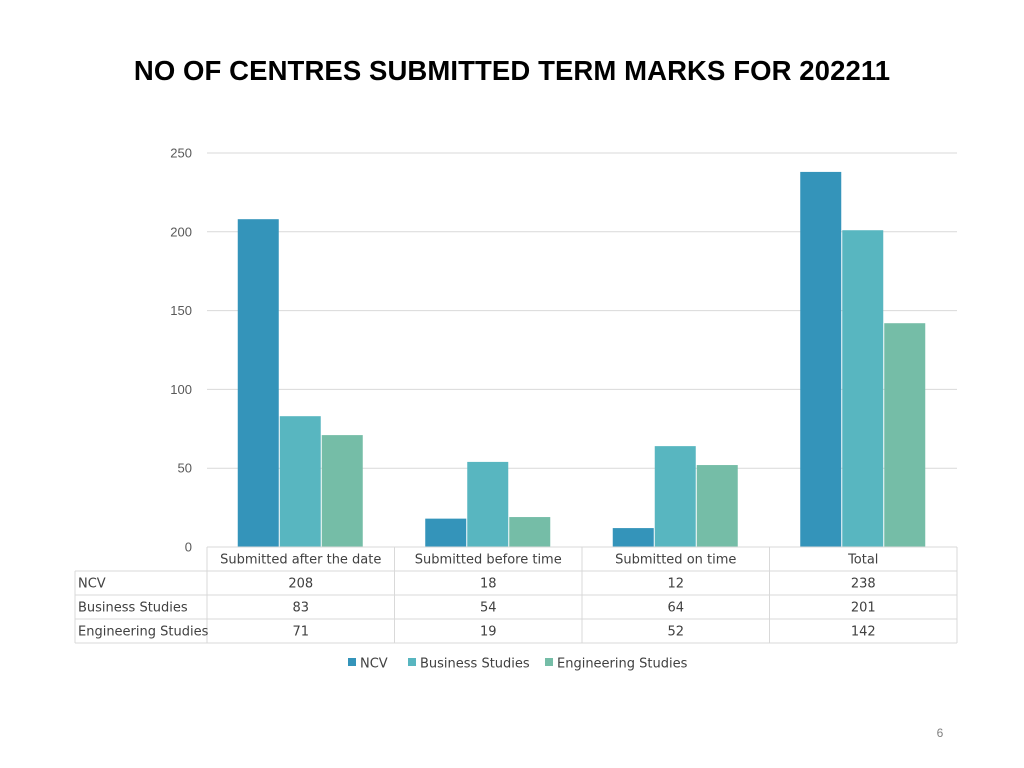 The image size is (1024, 768). I want to click on table-cell-value: 19, so click(488, 632).